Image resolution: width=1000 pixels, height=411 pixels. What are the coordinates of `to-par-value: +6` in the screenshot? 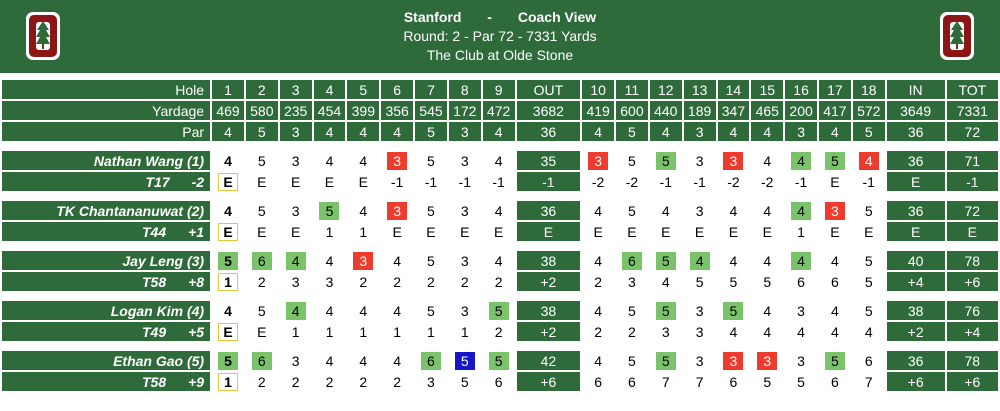 It's located at (972, 281).